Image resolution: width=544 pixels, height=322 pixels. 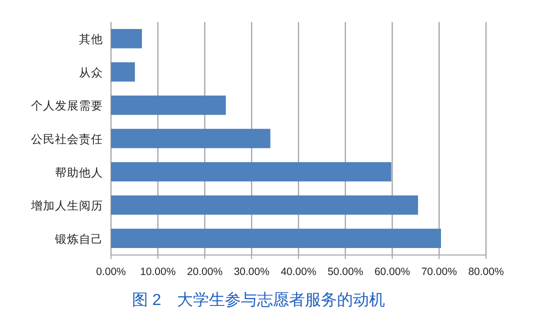 I want to click on x-tick-label: 60.00%, so click(x=392, y=272).